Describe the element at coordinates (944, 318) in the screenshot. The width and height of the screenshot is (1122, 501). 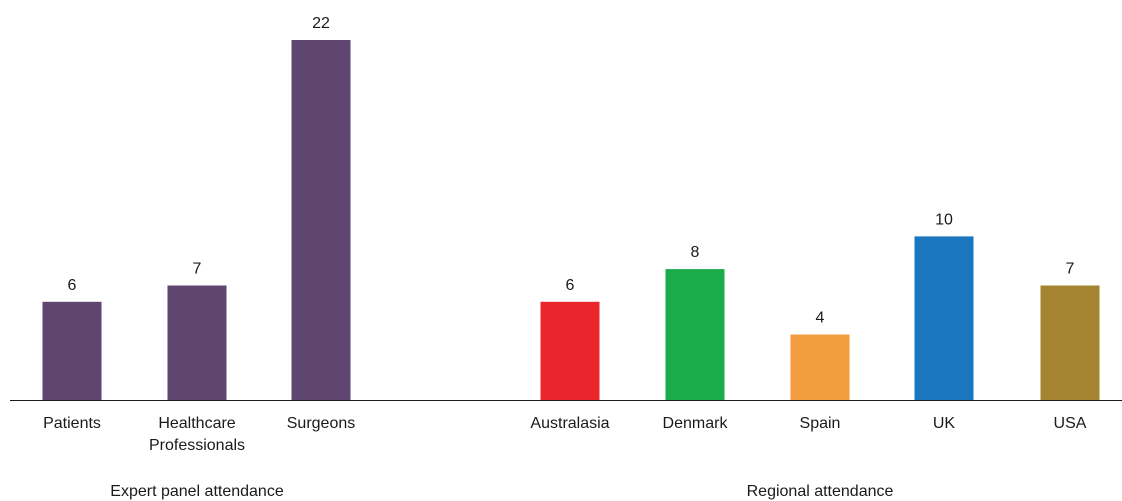
I see `bar-uk` at that location.